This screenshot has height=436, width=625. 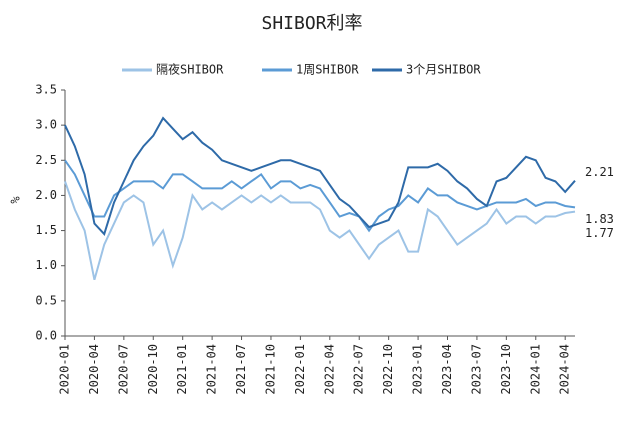 What do you see at coordinates (329, 369) in the screenshot?
I see `x-tick-label: 2022-04` at bounding box center [329, 369].